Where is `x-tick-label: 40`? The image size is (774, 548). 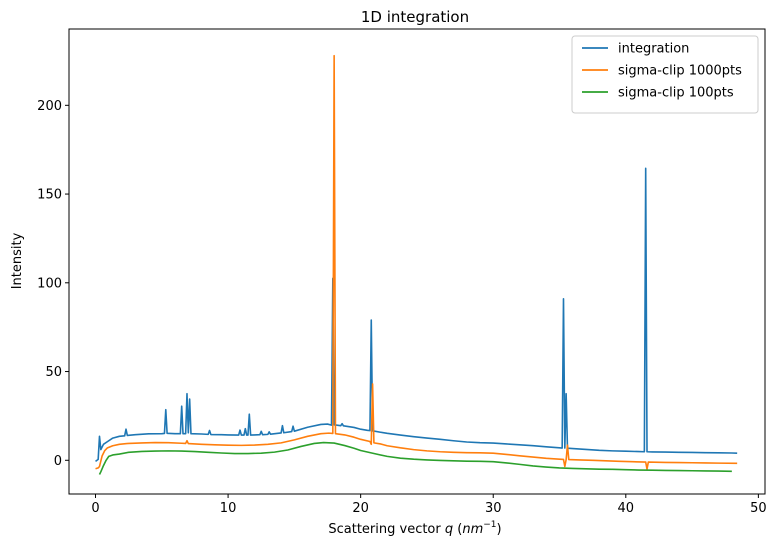
x-tick-label: 40 is located at coordinates (626, 508).